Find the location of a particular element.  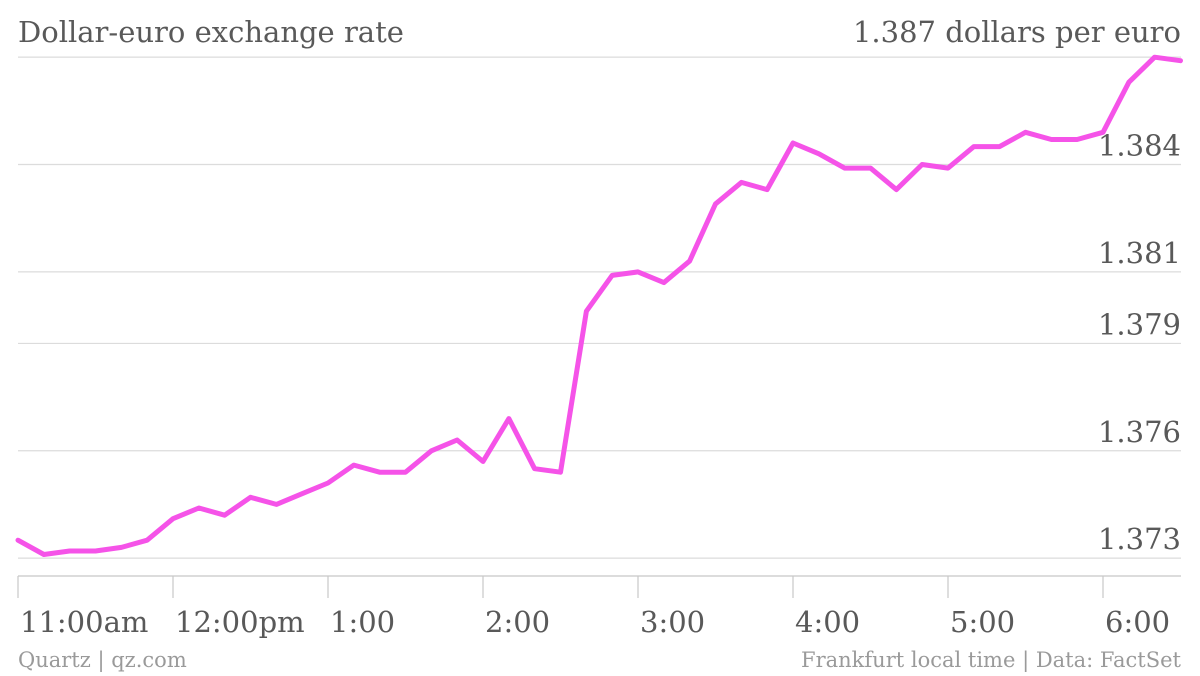

x-tick-label: 6:00 is located at coordinates (1137, 622).